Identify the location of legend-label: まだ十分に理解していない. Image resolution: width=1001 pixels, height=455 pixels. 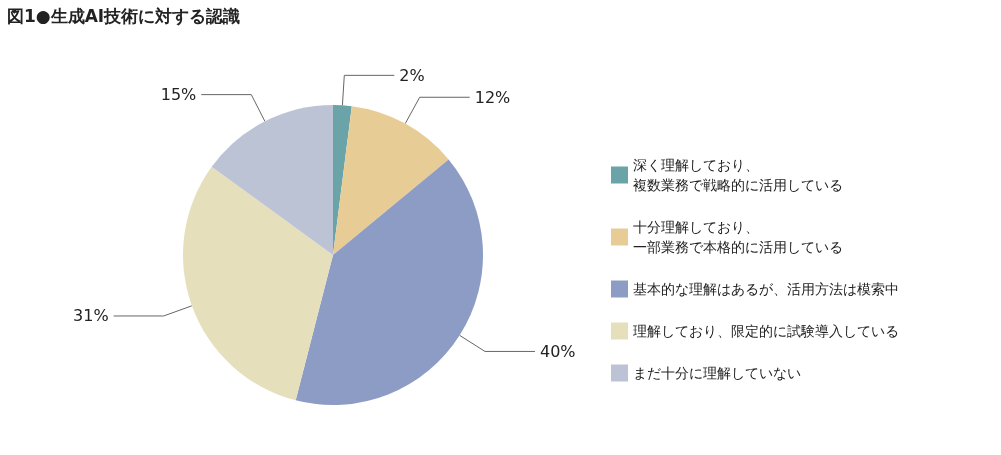
(717, 373).